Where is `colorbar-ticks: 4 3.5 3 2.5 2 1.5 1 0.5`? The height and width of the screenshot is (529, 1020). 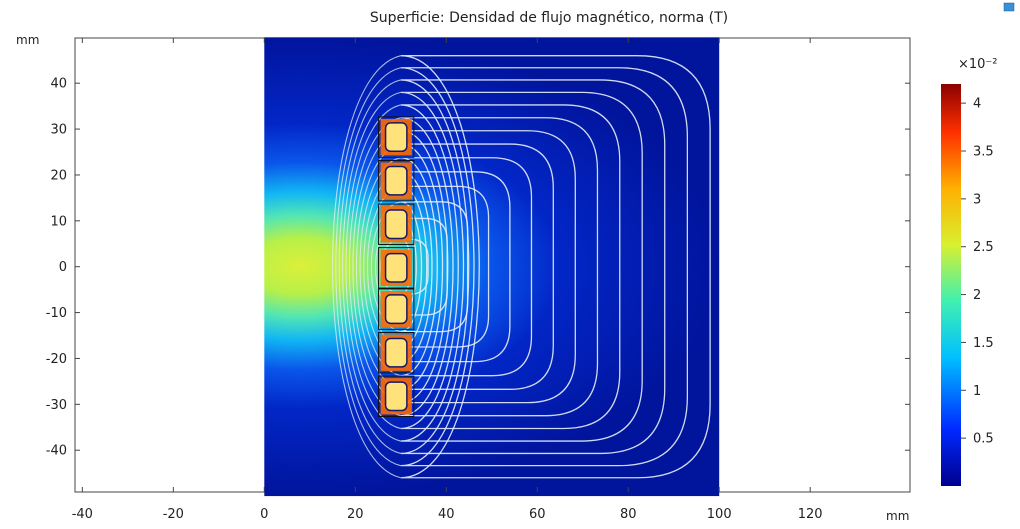
colorbar-ticks: 4 3.5 3 2.5 2 1.5 1 0.5 is located at coordinates (977, 272).